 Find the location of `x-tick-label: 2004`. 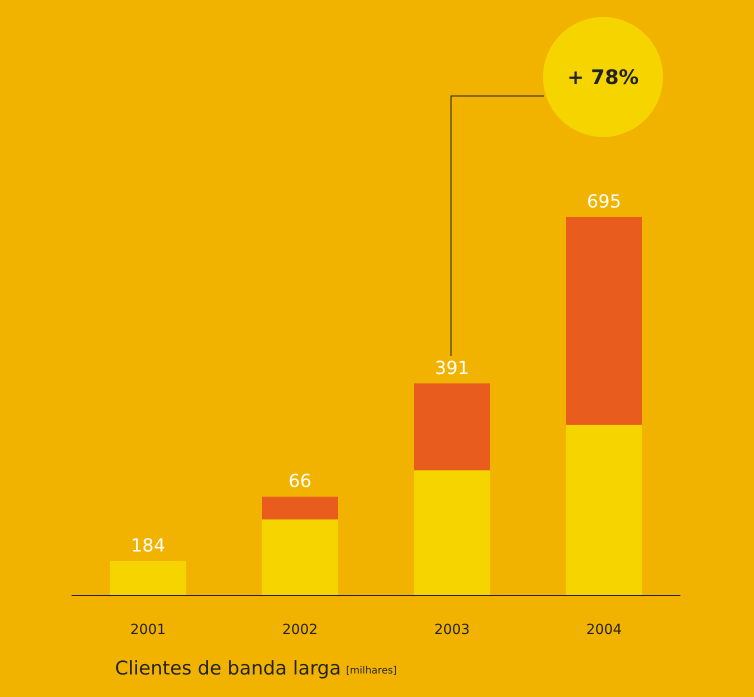

x-tick-label: 2004 is located at coordinates (604, 630).